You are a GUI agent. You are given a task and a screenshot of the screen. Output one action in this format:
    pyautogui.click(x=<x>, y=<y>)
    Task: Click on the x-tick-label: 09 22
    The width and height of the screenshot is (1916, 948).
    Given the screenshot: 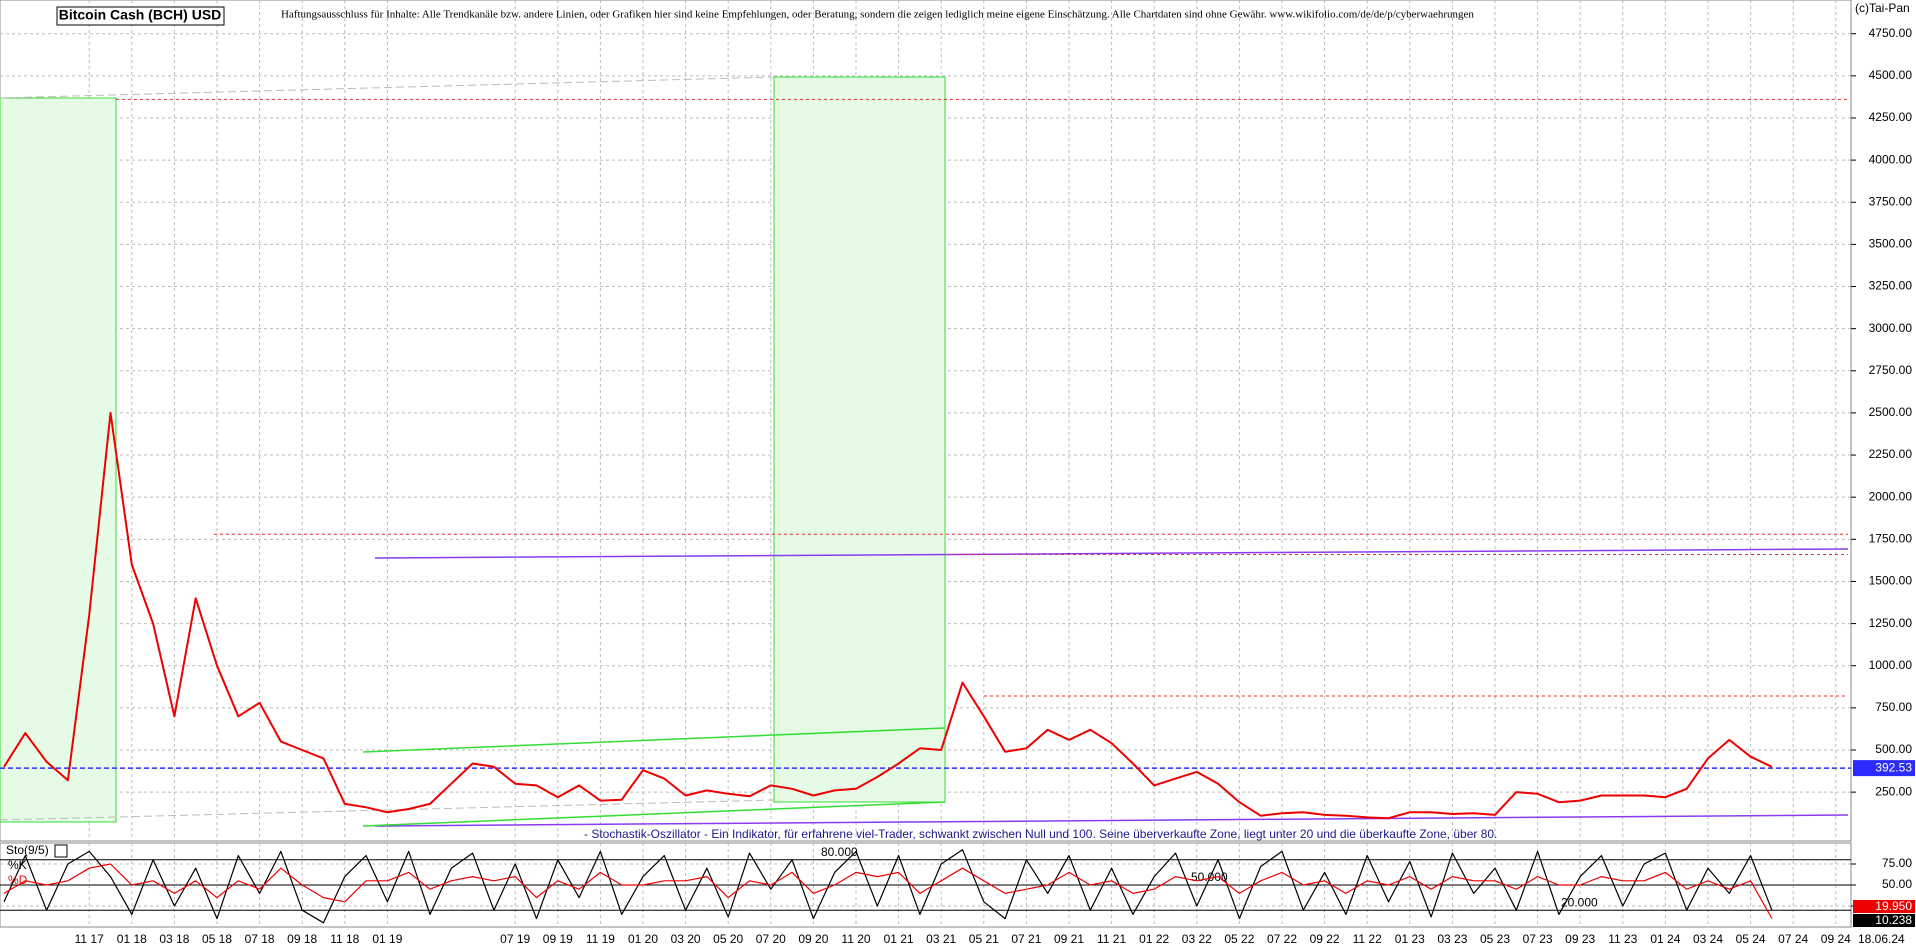 What is the action you would take?
    pyautogui.click(x=1325, y=939)
    